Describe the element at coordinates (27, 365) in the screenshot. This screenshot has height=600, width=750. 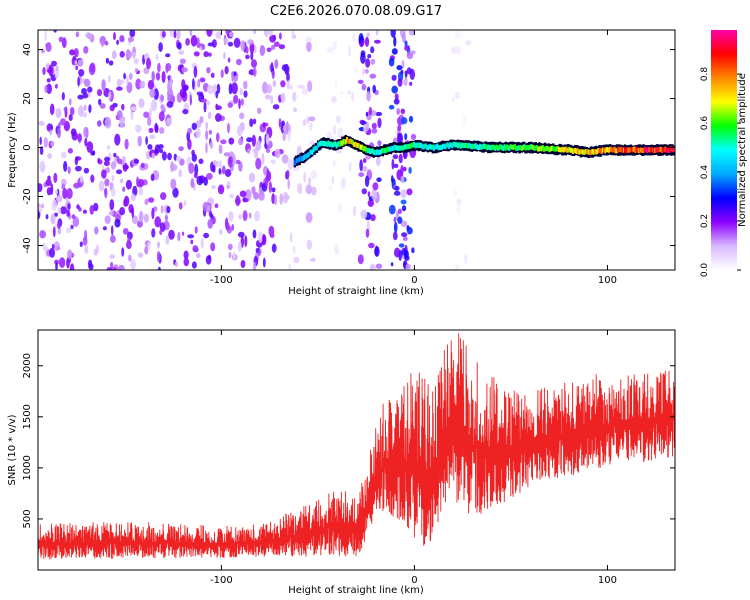
I see `snr-y-tick-label: 2000` at that location.